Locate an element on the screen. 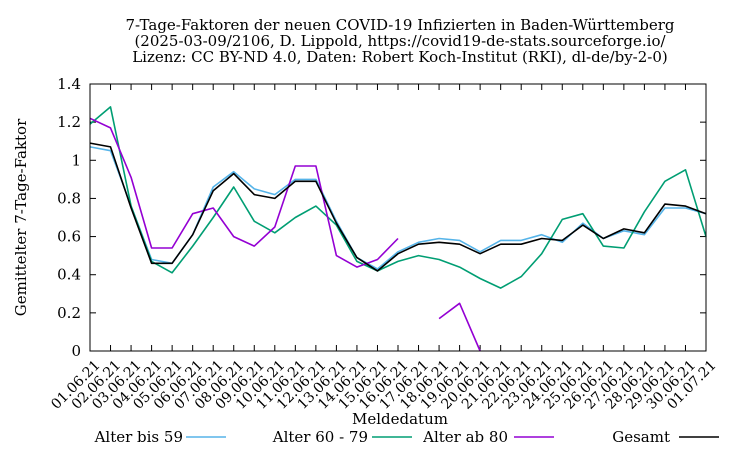  y-tick-label: 0.8 is located at coordinates (69, 198).